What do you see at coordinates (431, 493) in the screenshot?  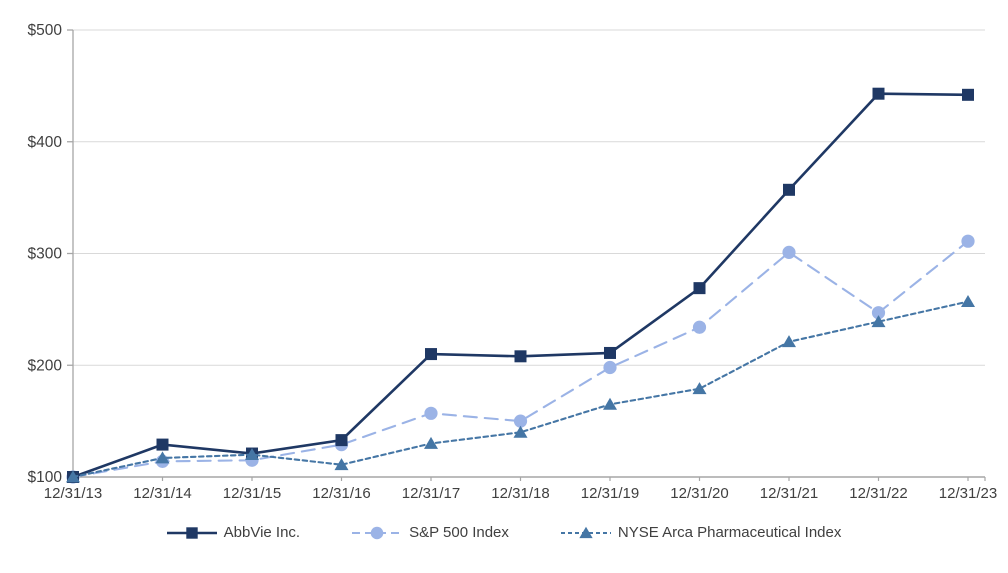 I see `svg-text: 12/31/17` at bounding box center [431, 493].